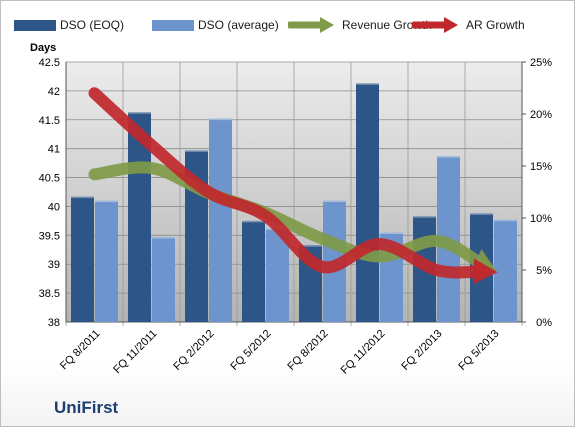  What do you see at coordinates (80, 350) in the screenshot?
I see `x-tick-label: FQ 8/2011` at bounding box center [80, 350].